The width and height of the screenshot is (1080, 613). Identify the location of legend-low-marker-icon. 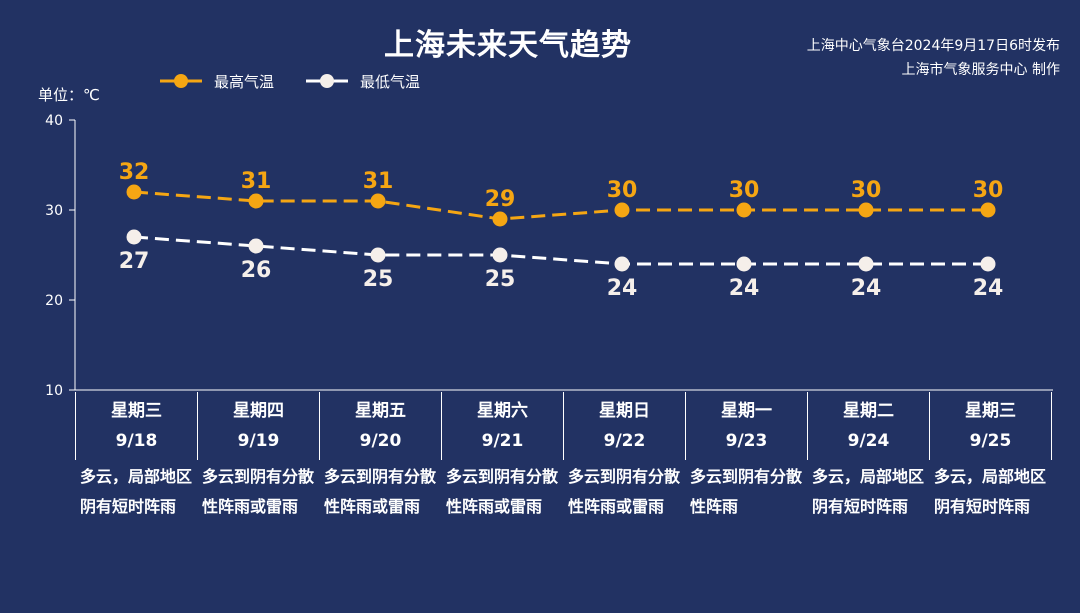
(327, 81).